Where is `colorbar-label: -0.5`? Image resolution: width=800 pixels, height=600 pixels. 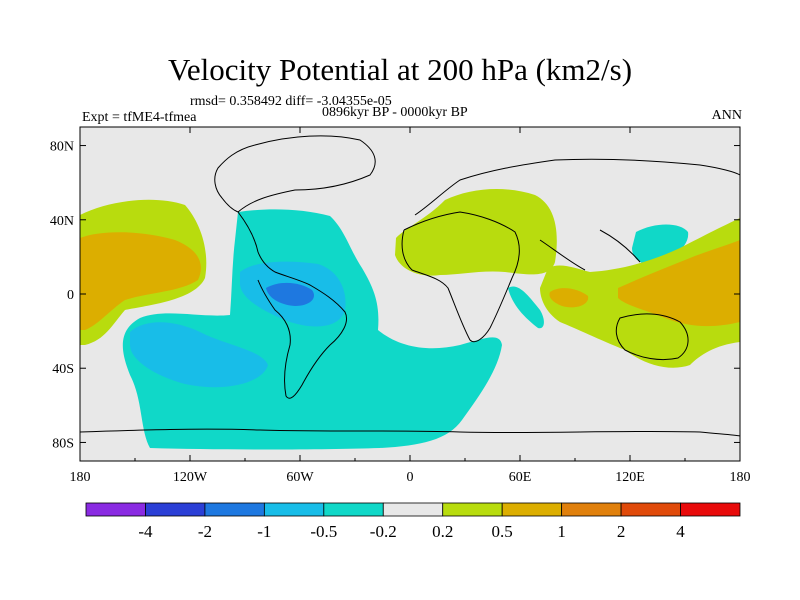 colorbar-label: -0.5 is located at coordinates (323, 531).